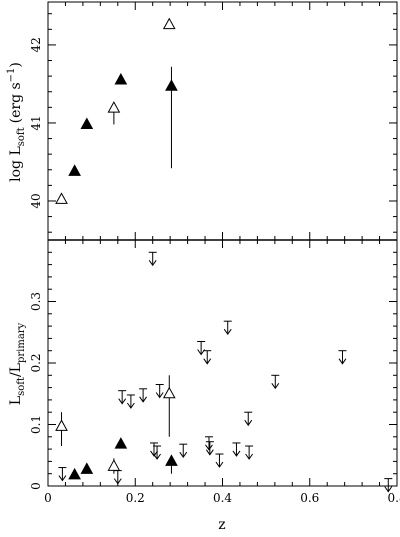  I want to click on bottom-y-label-sub2: primary, so click(21, 342).